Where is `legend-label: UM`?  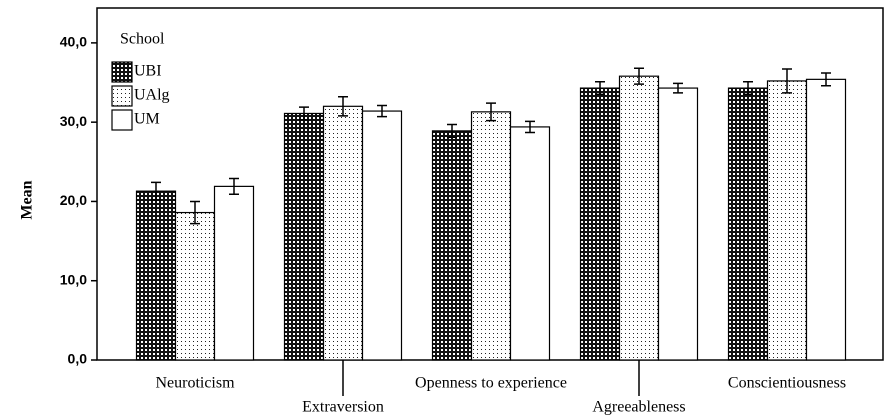
legend-label: UM is located at coordinates (147, 119).